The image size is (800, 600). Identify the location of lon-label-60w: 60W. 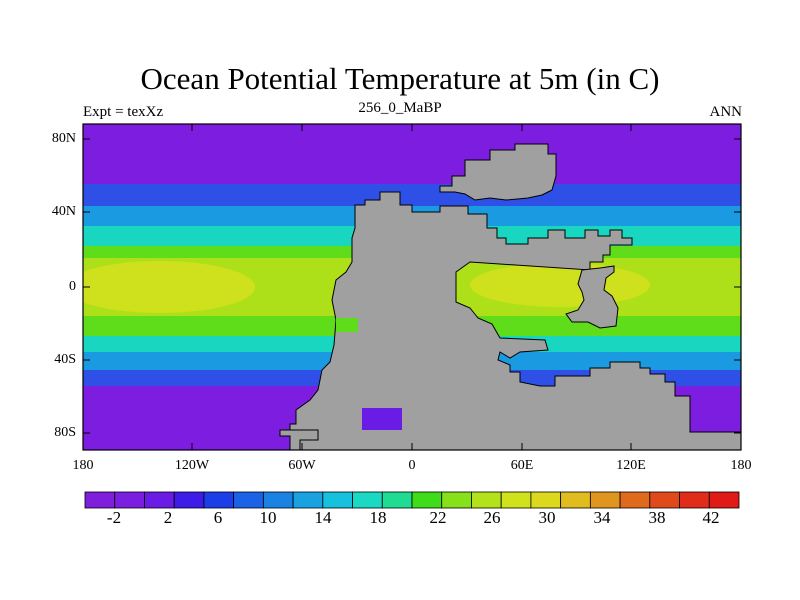
(302, 465).